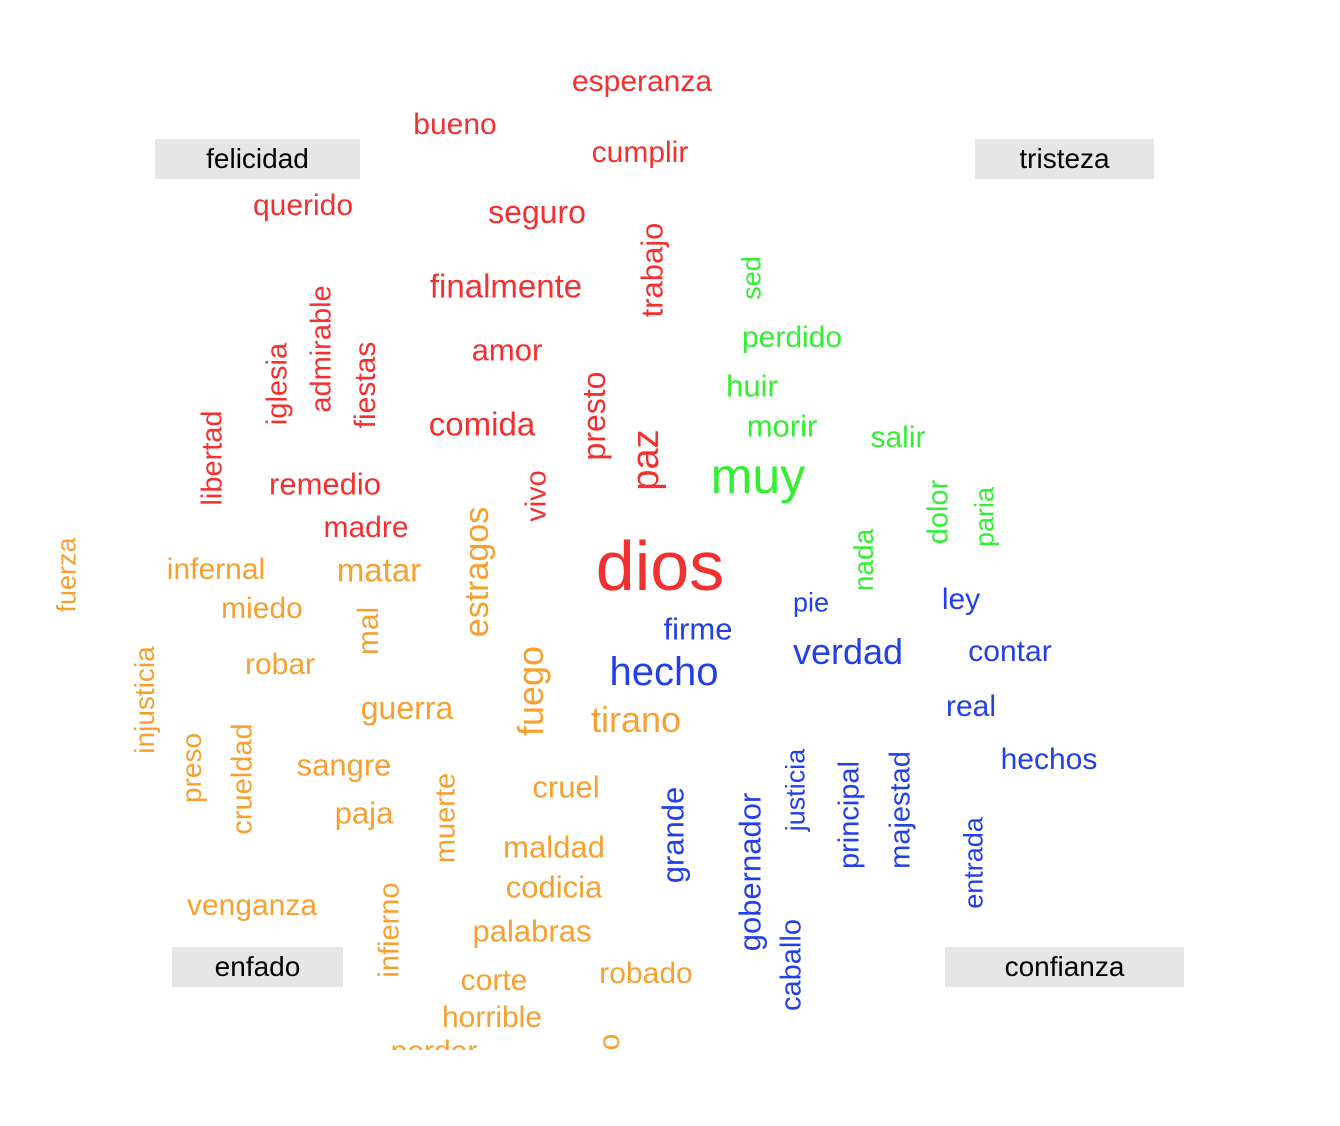 This screenshot has width=1340, height=1126. What do you see at coordinates (1010, 651) in the screenshot?
I see `word-contar: contar` at bounding box center [1010, 651].